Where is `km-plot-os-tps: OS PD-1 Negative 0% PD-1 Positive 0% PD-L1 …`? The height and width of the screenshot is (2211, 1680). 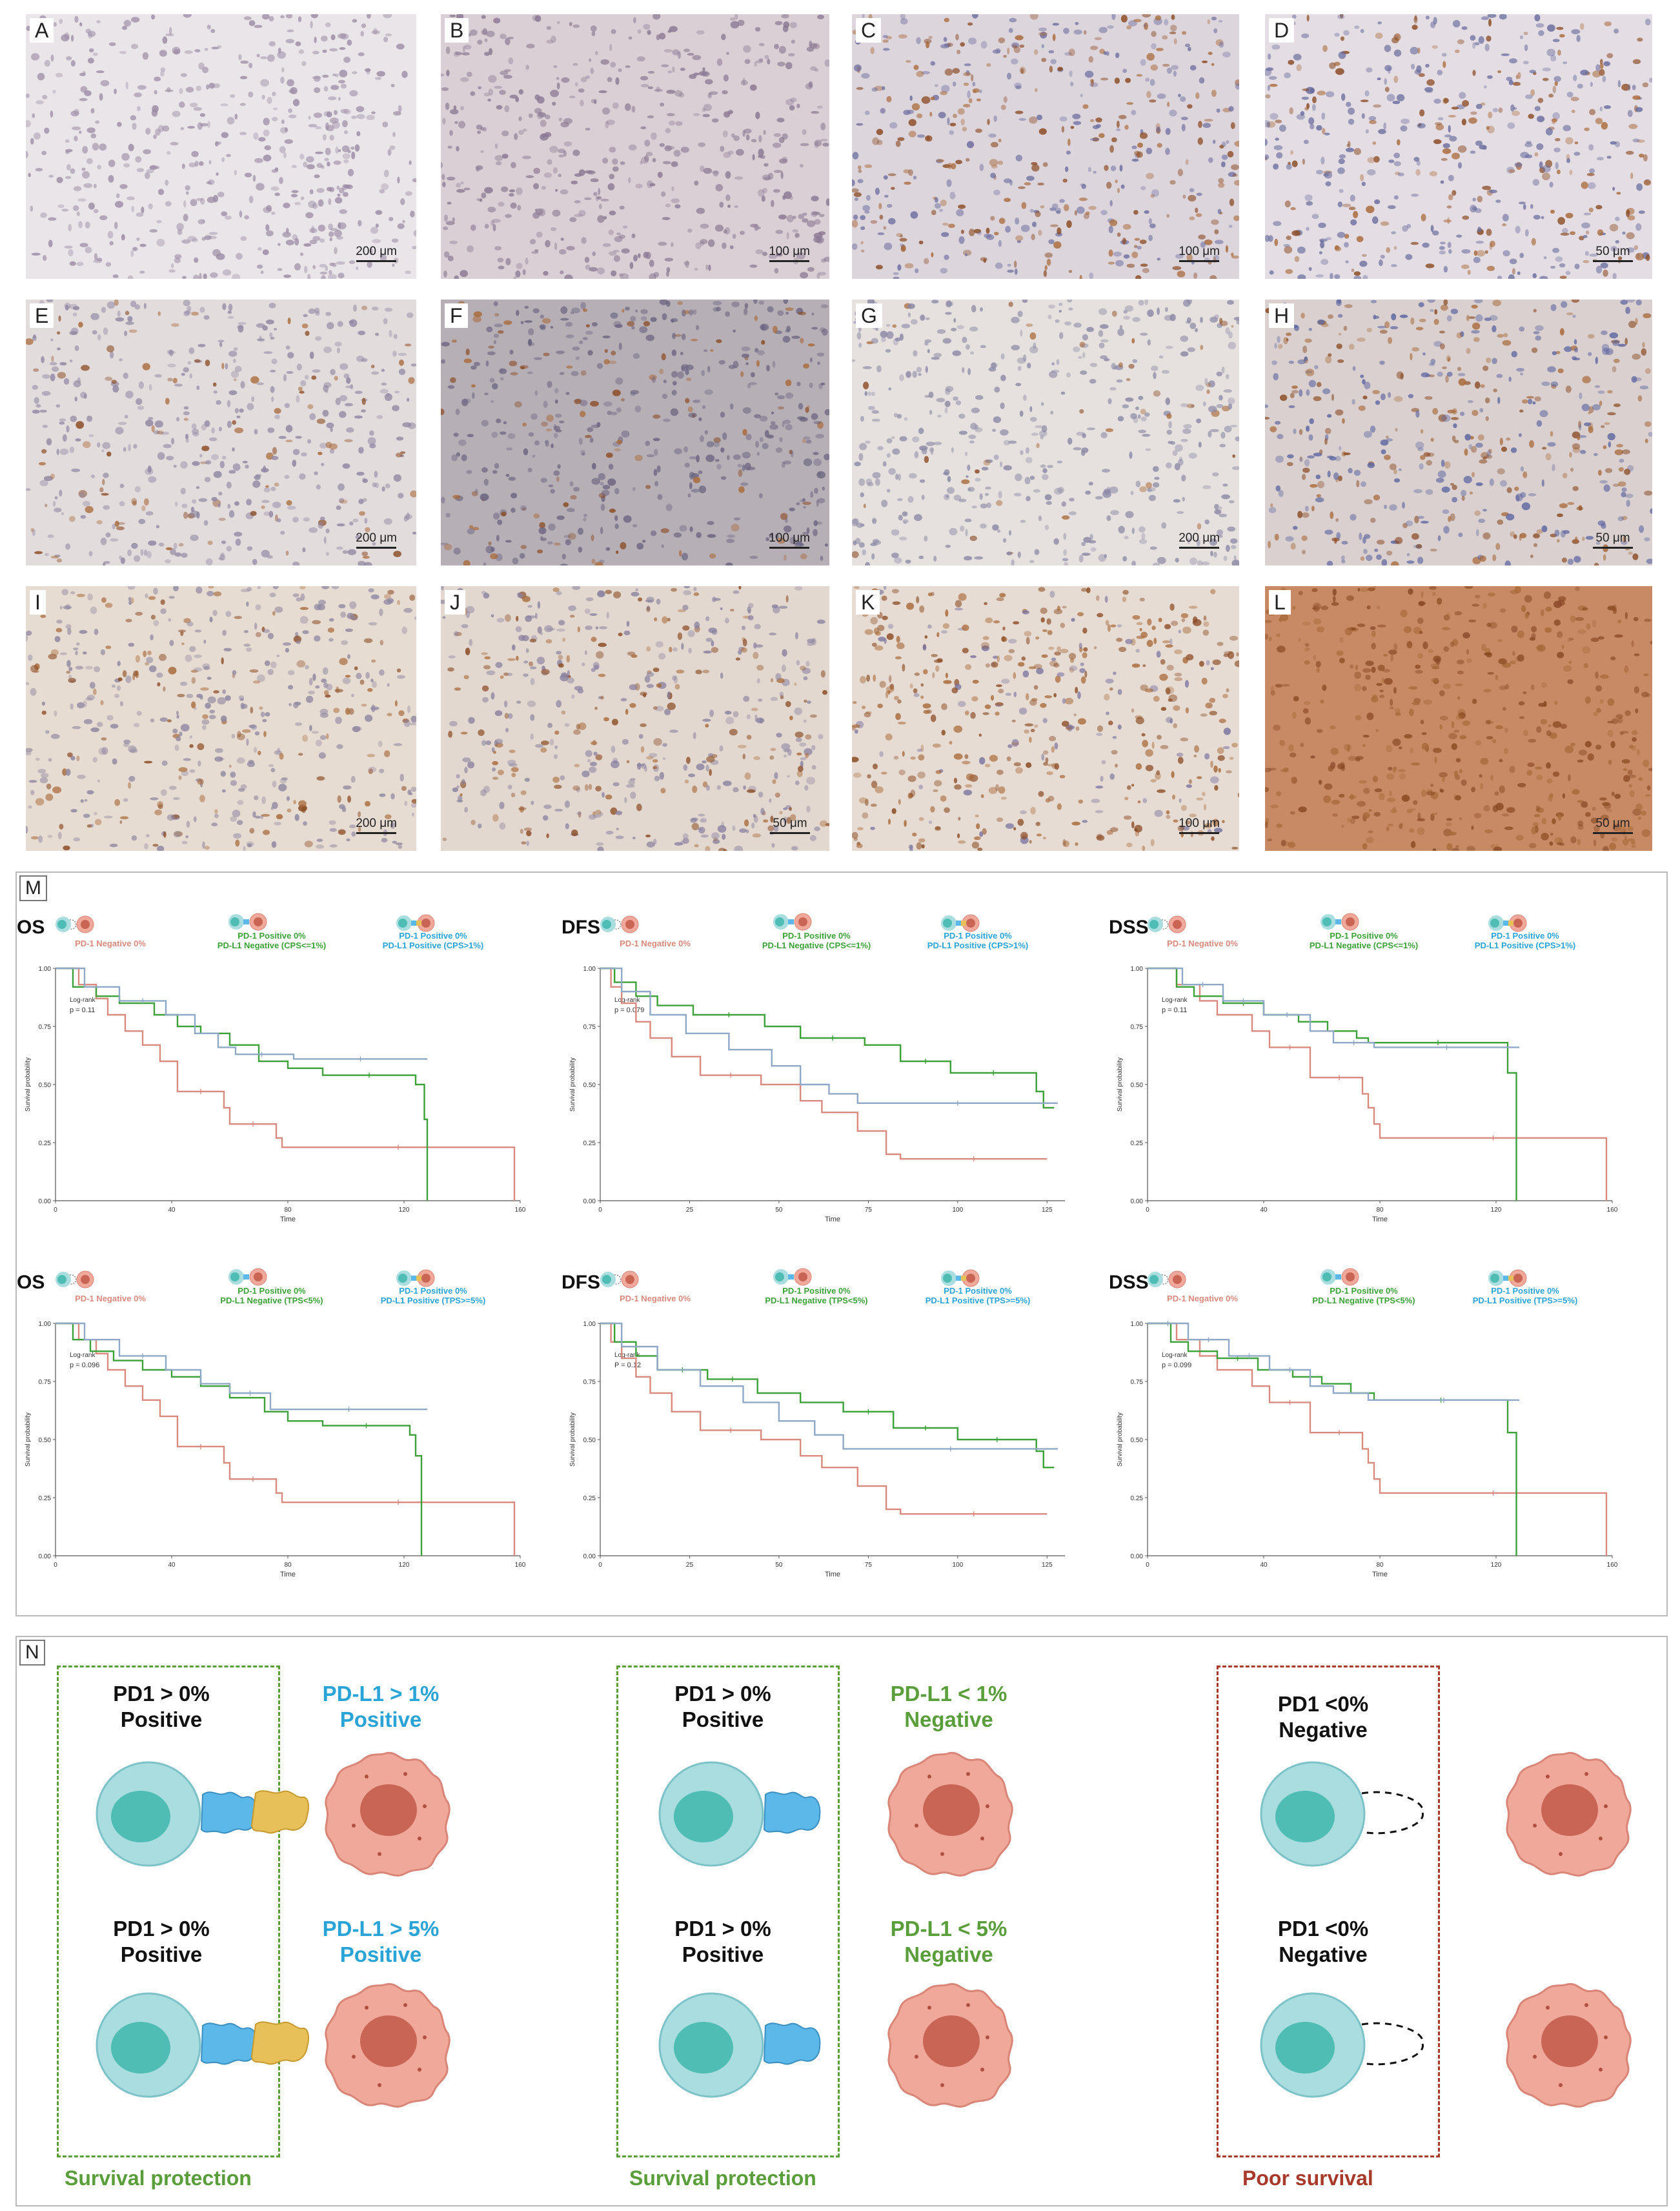
km-plot-os-tps: OS PD-1 Negative 0% PD-1 Positive 0% PD-L1 … is located at coordinates (288, 1439).